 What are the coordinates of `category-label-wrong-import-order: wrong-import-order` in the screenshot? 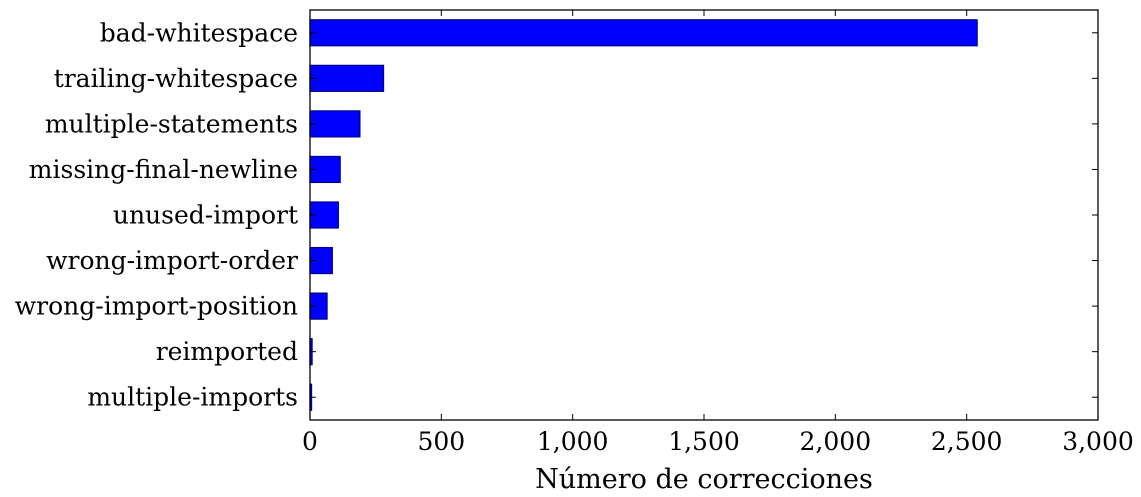 It's located at (172, 260).